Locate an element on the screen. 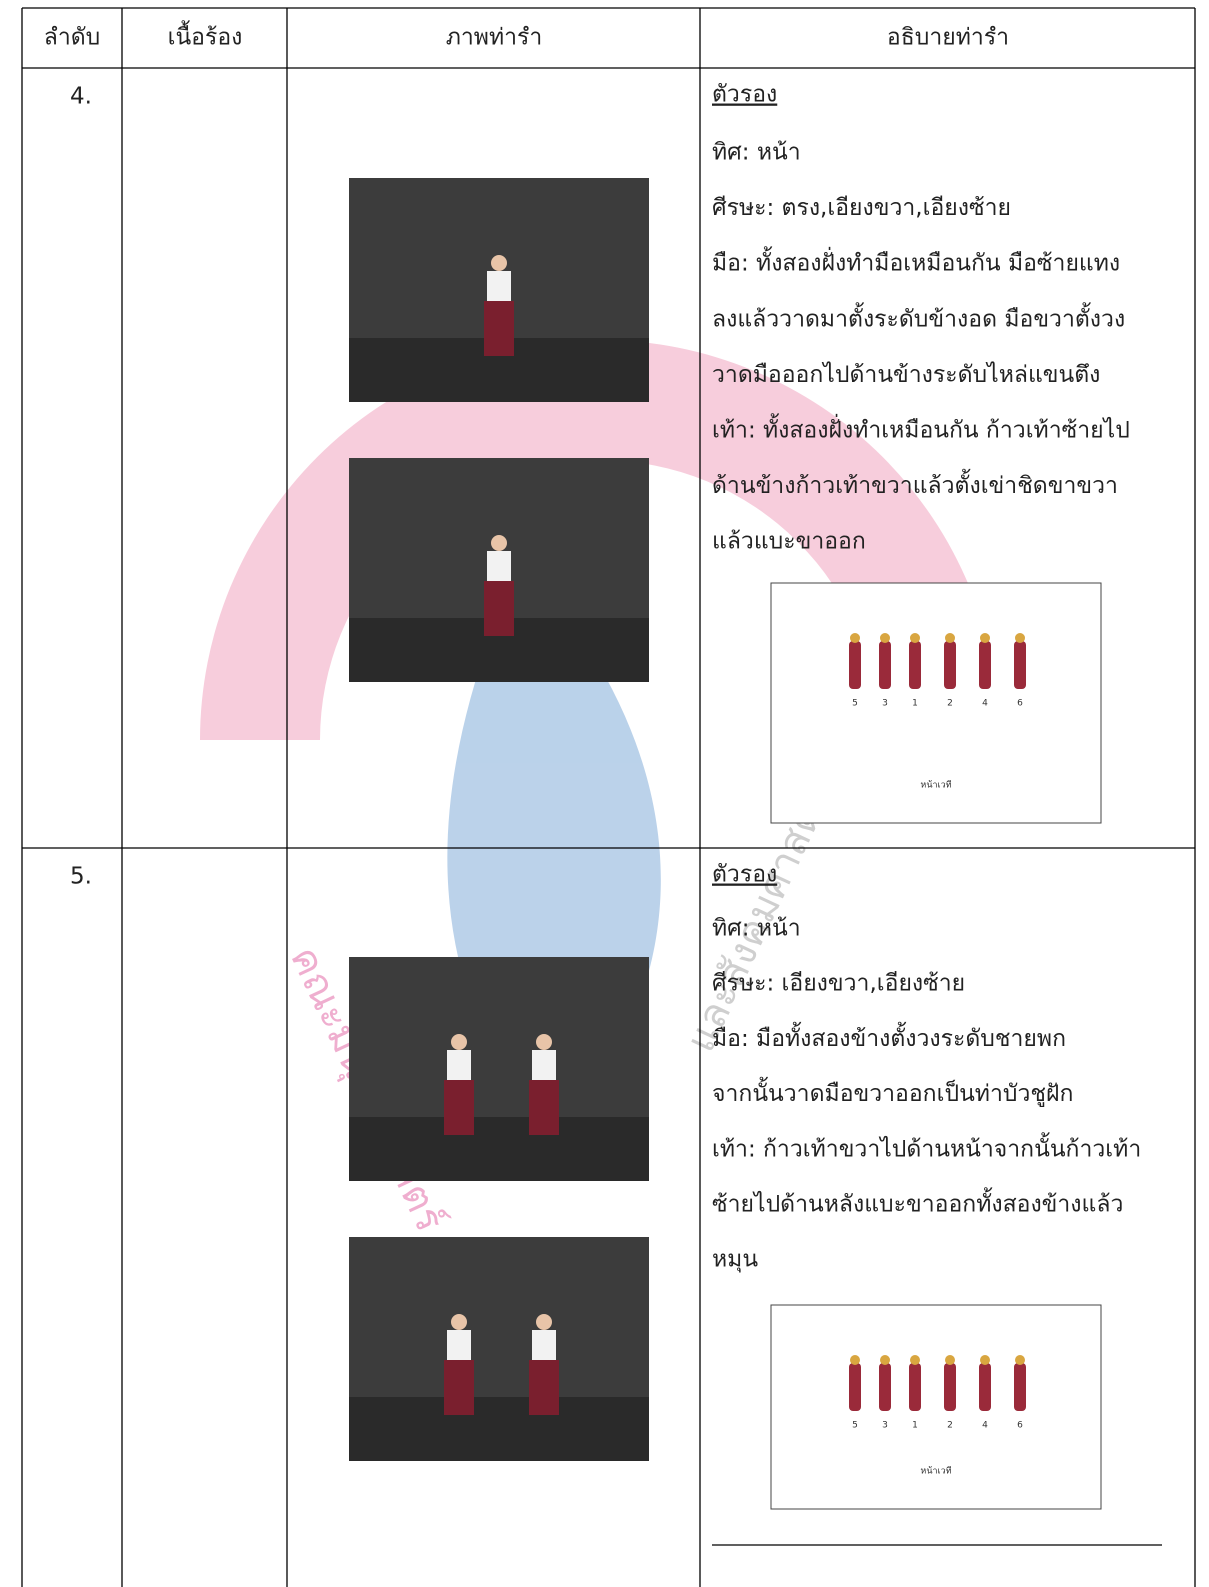  desc-line: แล้วแบะขาออก is located at coordinates (789, 542).